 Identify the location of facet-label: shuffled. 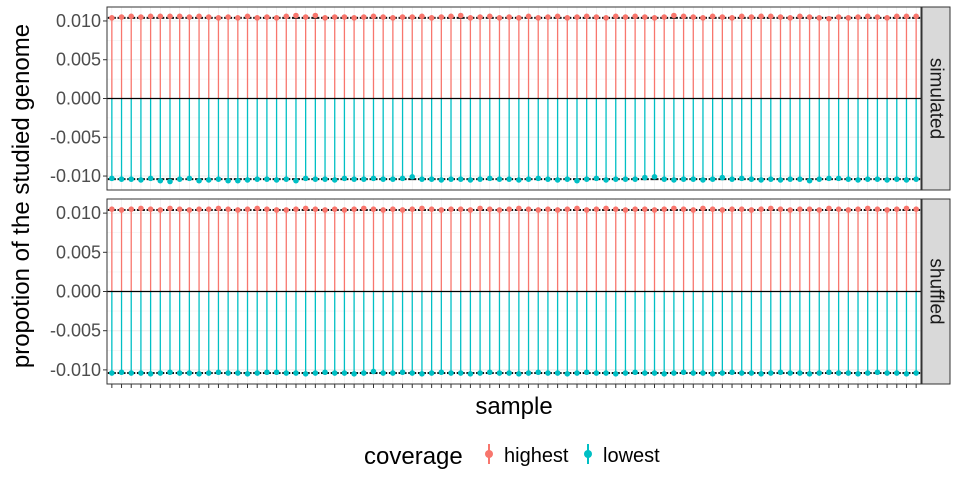
(936, 291).